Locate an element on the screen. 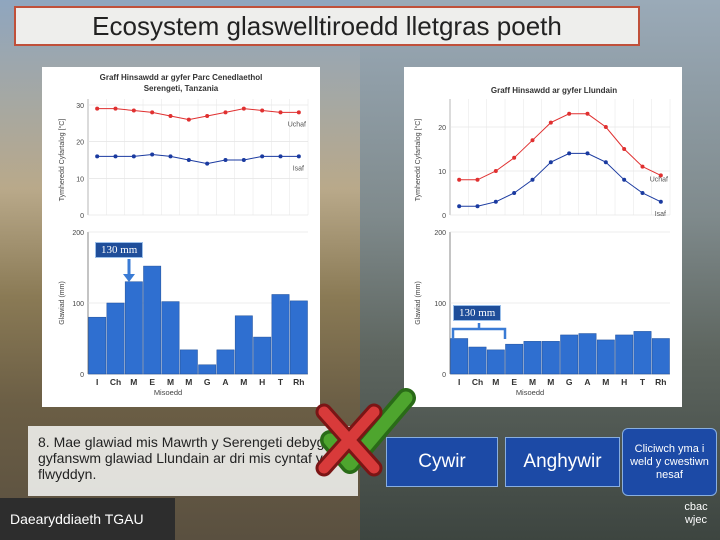 This screenshot has height=540, width=720. london-label-low: Isaf is located at coordinates (660, 214).